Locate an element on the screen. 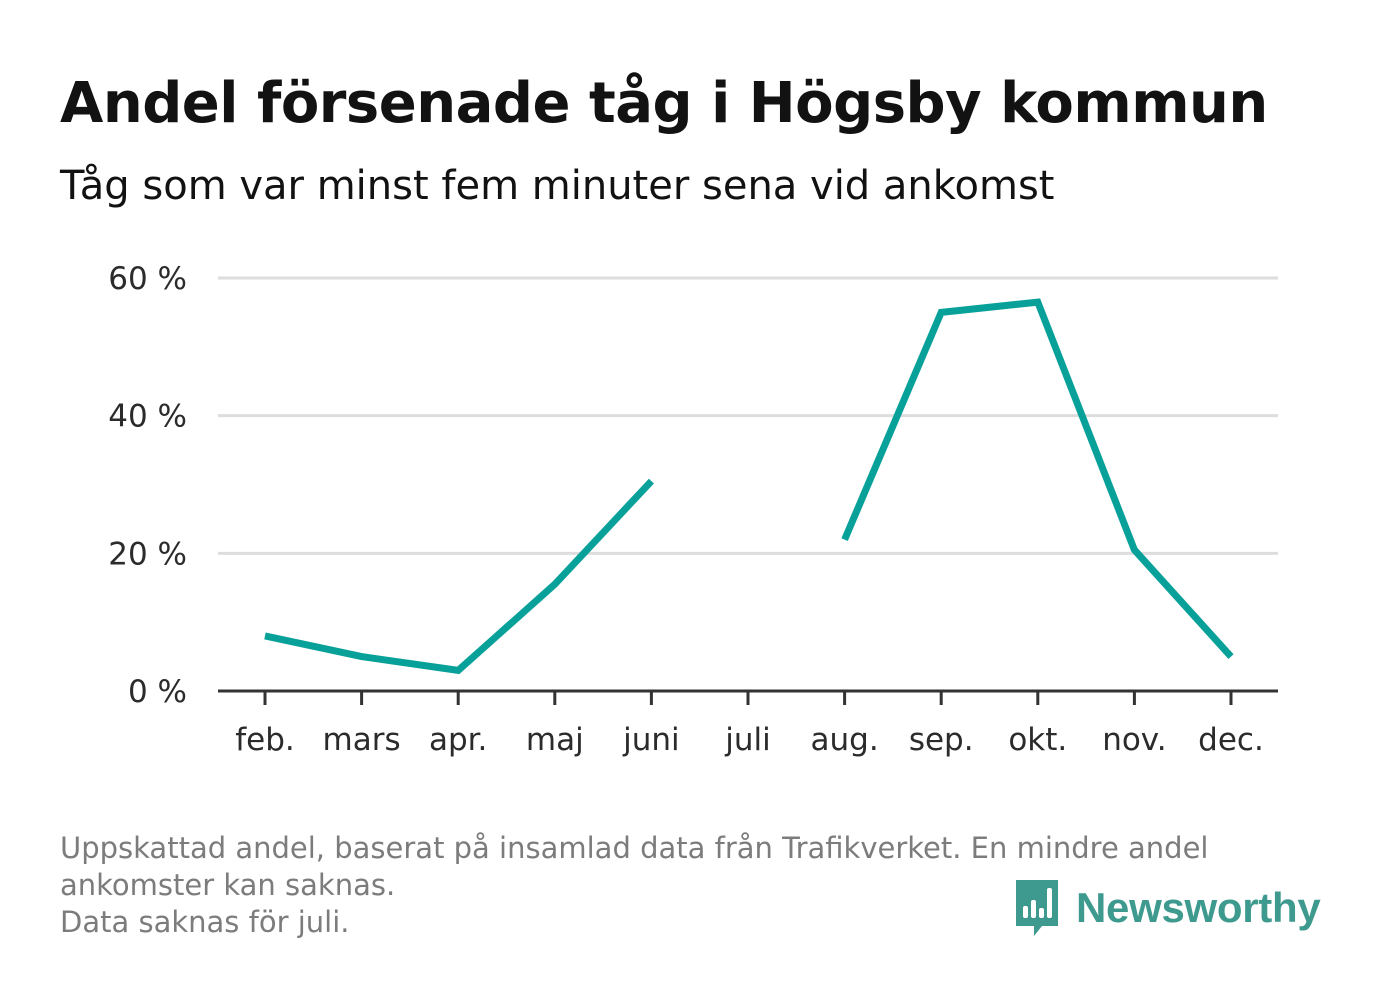 Image resolution: width=1382 pixels, height=999 pixels. x-tick-label: sep. is located at coordinates (941, 740).